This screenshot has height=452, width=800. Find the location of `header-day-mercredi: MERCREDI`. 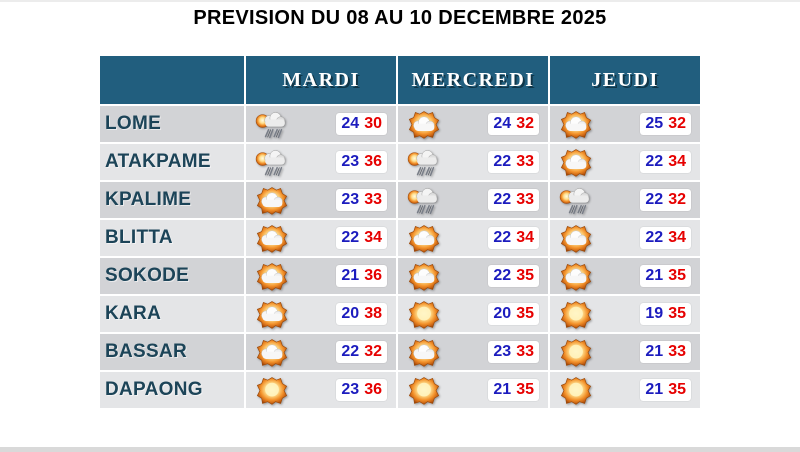

header-day-mercredi: MERCREDI is located at coordinates (473, 80).